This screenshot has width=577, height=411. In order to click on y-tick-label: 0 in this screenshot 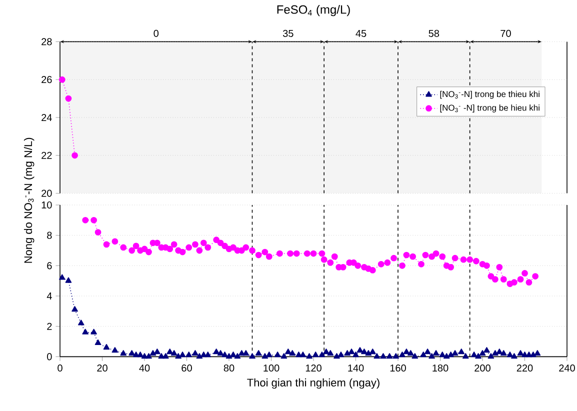, I will do `click(49, 356)`.